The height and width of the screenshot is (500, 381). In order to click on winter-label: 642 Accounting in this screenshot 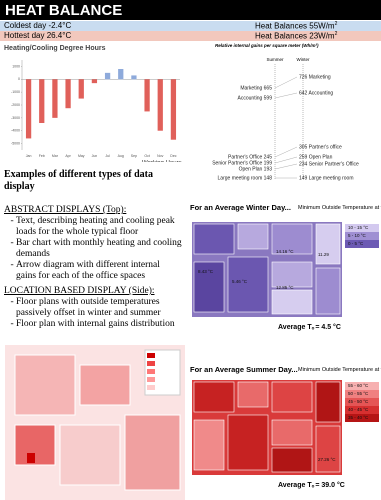, I will do `click(316, 93)`.